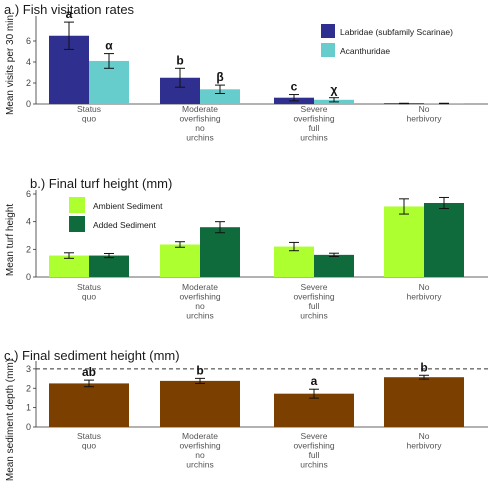 The height and width of the screenshot is (500, 492). I want to click on panel-a-y-tick-label: 0, so click(28, 104).